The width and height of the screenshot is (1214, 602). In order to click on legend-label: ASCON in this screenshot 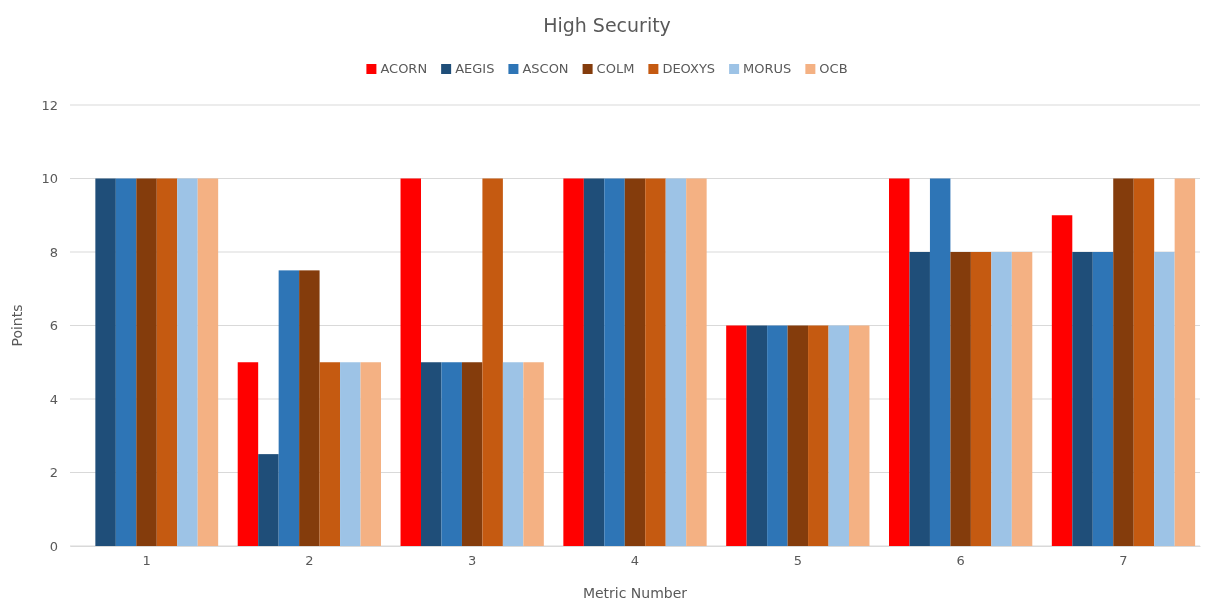, I will do `click(545, 68)`.